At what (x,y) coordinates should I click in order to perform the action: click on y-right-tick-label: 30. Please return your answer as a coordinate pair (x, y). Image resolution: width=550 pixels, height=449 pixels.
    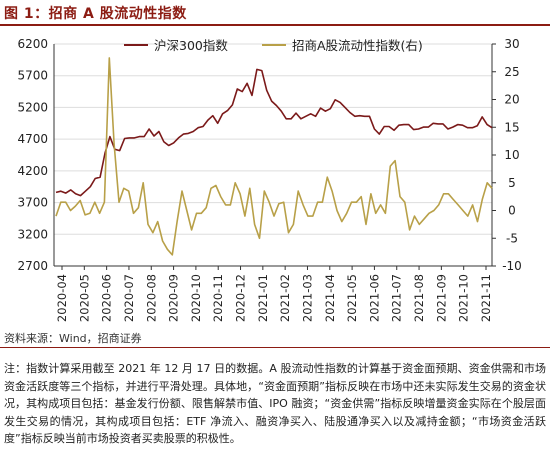
    Looking at the image, I should click on (511, 44).